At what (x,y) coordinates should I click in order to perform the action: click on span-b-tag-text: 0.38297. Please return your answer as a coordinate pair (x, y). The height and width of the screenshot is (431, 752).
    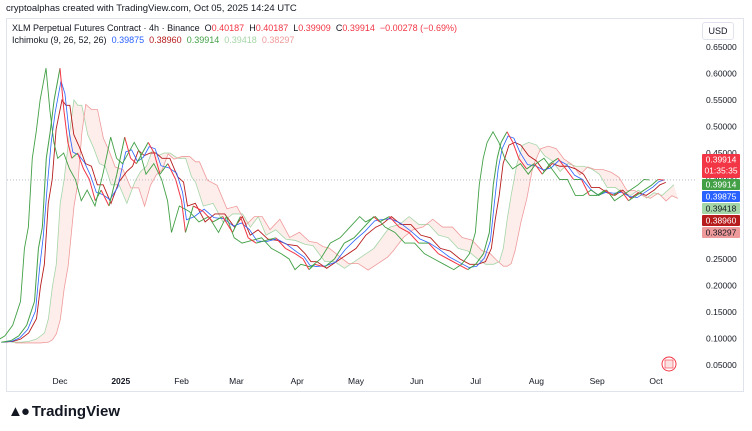
    Looking at the image, I should click on (721, 233).